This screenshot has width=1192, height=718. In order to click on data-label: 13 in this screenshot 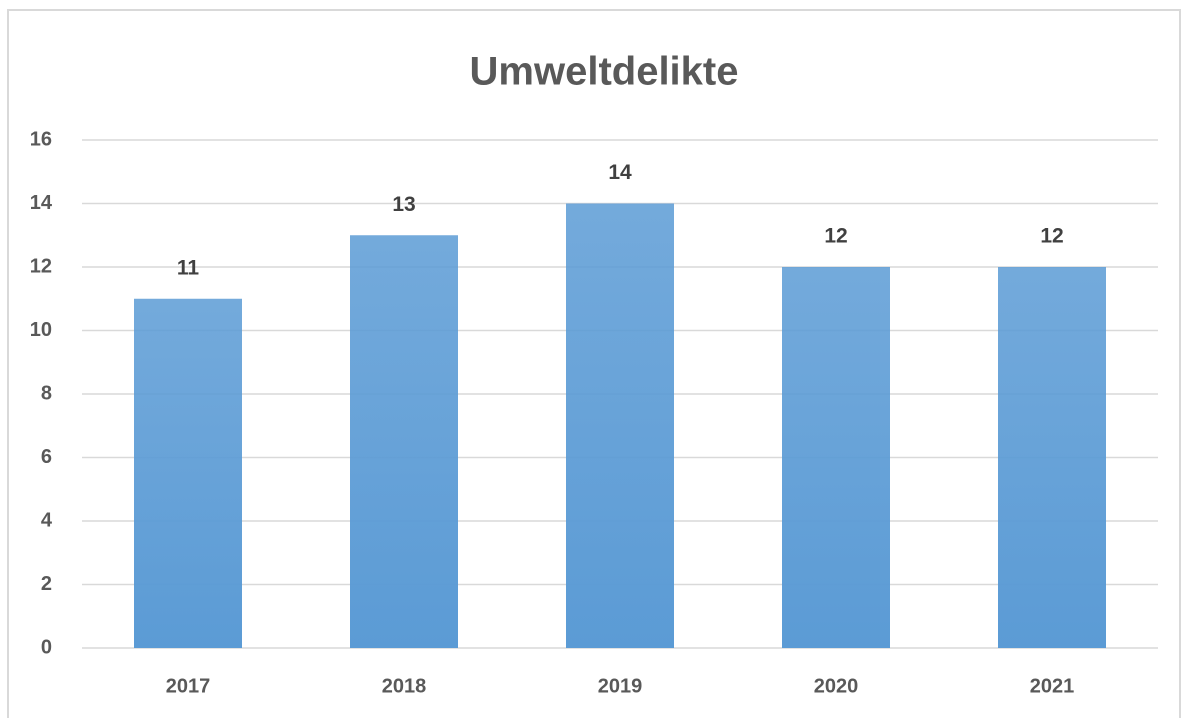, I will do `click(403, 204)`.